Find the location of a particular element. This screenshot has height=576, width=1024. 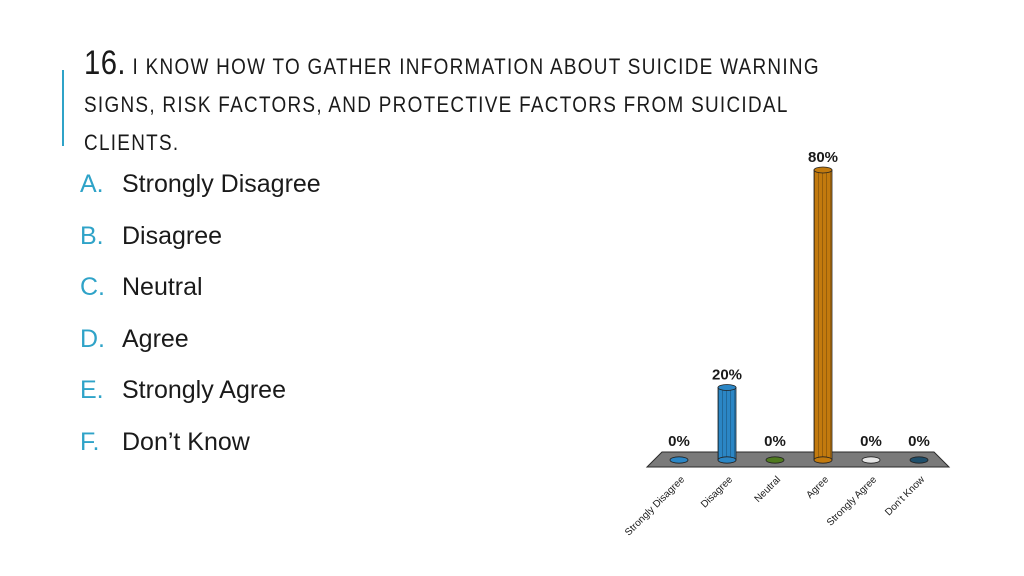

option-e: E. Strongly Agree is located at coordinates (200, 402).